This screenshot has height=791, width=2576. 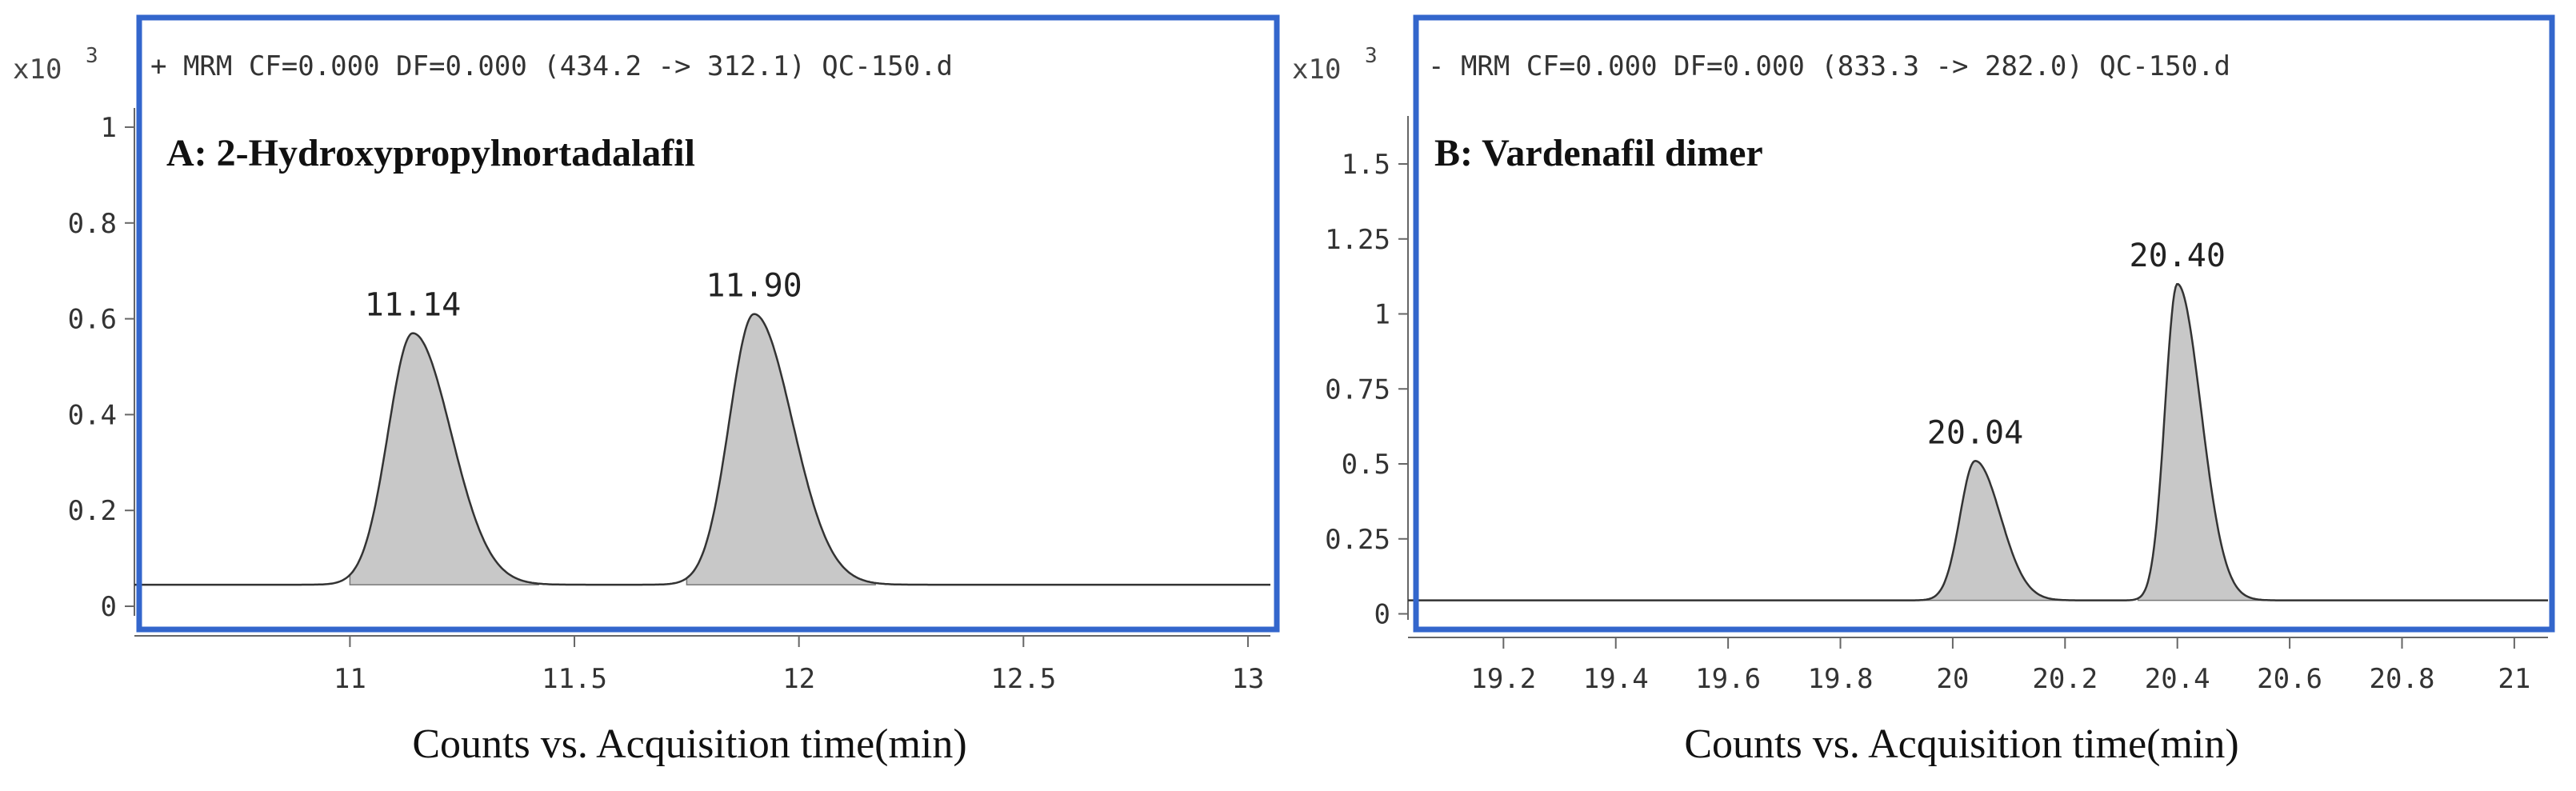 I want to click on x-tick-label: 11.5, so click(x=574, y=679).